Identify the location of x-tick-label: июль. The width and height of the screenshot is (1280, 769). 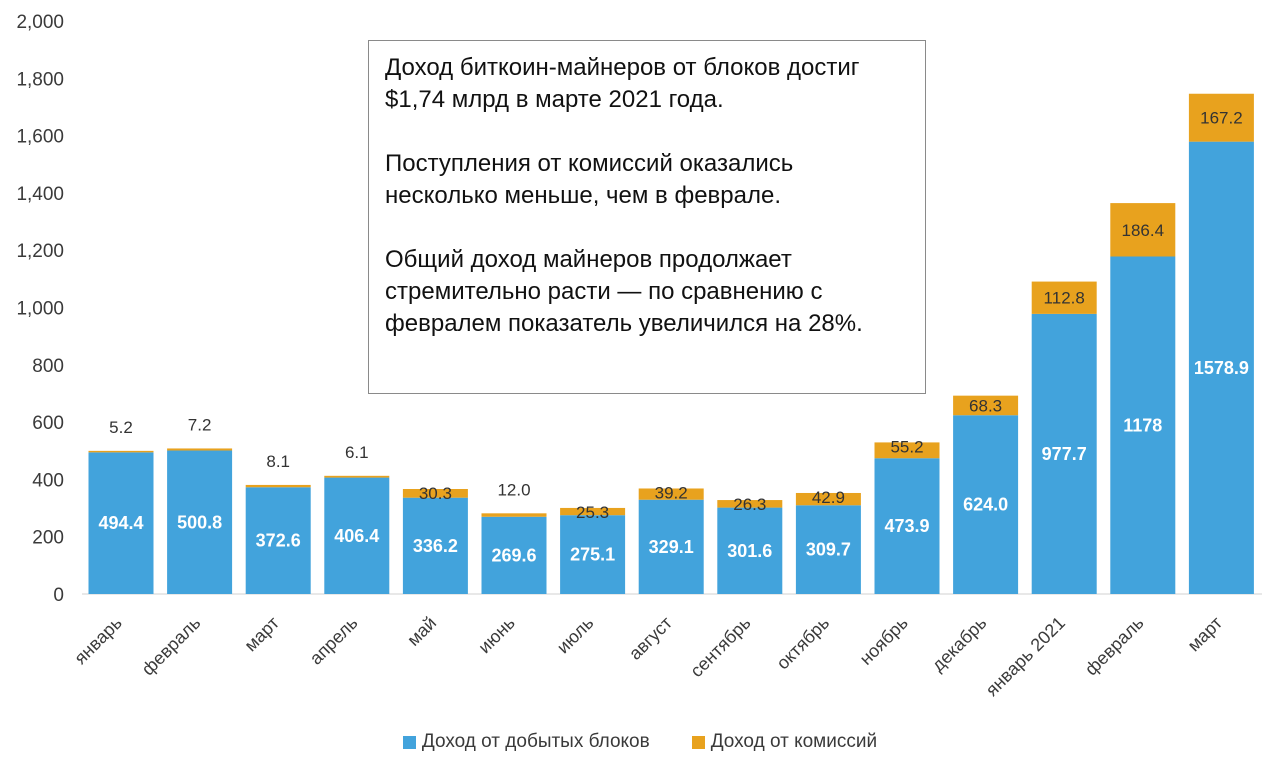
(575, 635).